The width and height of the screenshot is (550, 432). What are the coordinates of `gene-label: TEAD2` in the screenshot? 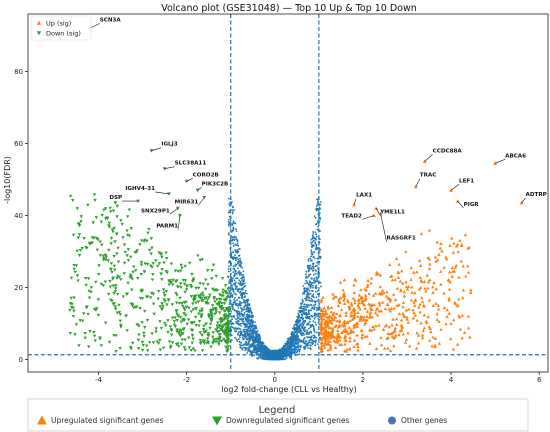 It's located at (351, 216).